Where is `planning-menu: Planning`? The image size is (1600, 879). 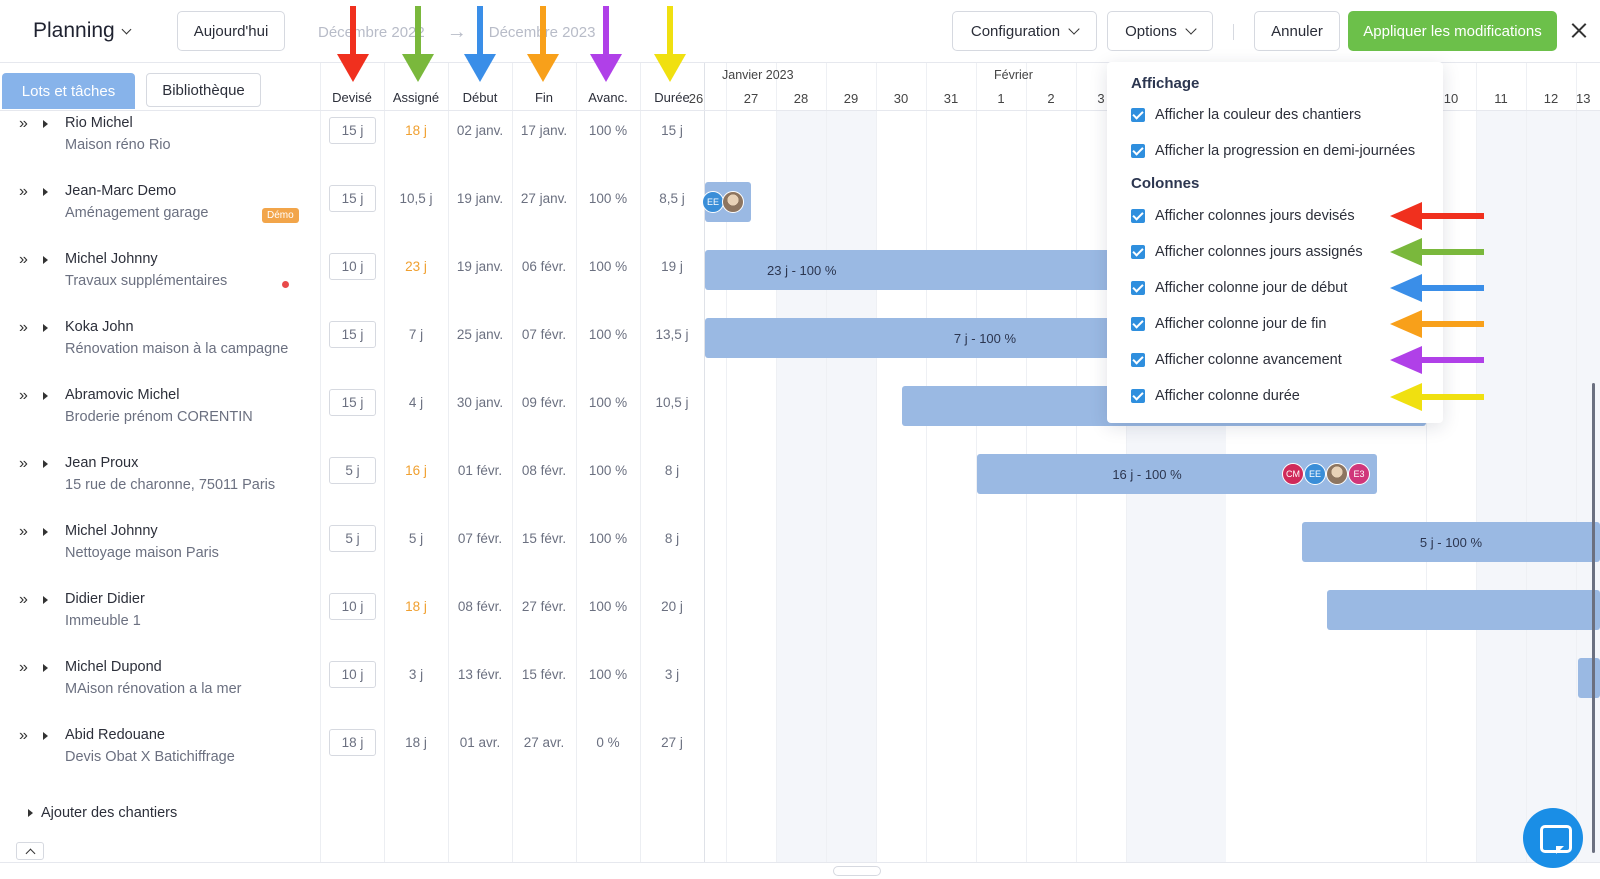 planning-menu: Planning is located at coordinates (82, 31).